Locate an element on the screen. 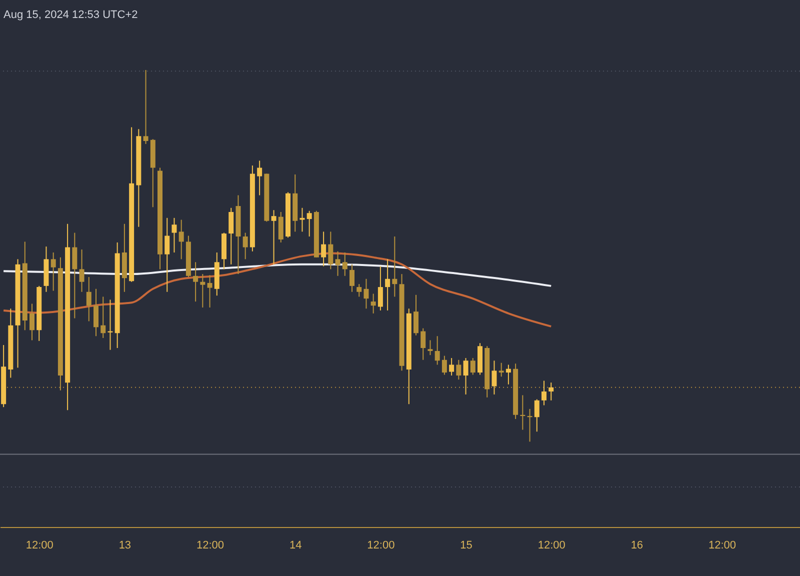  x-tick-label: 16 is located at coordinates (637, 546).